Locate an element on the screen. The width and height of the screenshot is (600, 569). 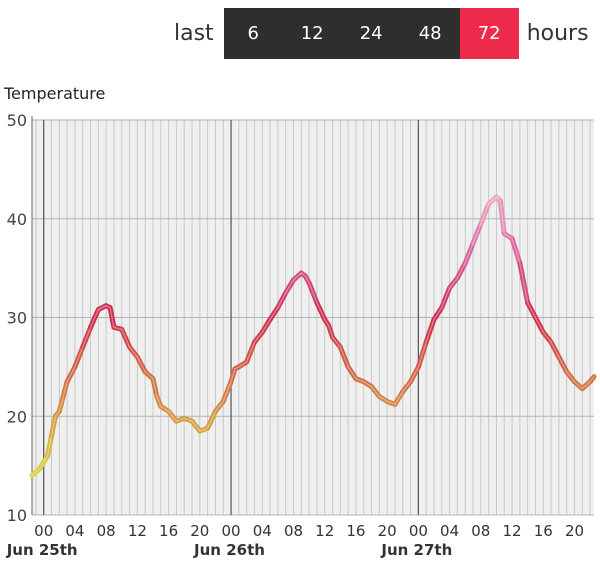
range-option-12: 12 is located at coordinates (312, 33).